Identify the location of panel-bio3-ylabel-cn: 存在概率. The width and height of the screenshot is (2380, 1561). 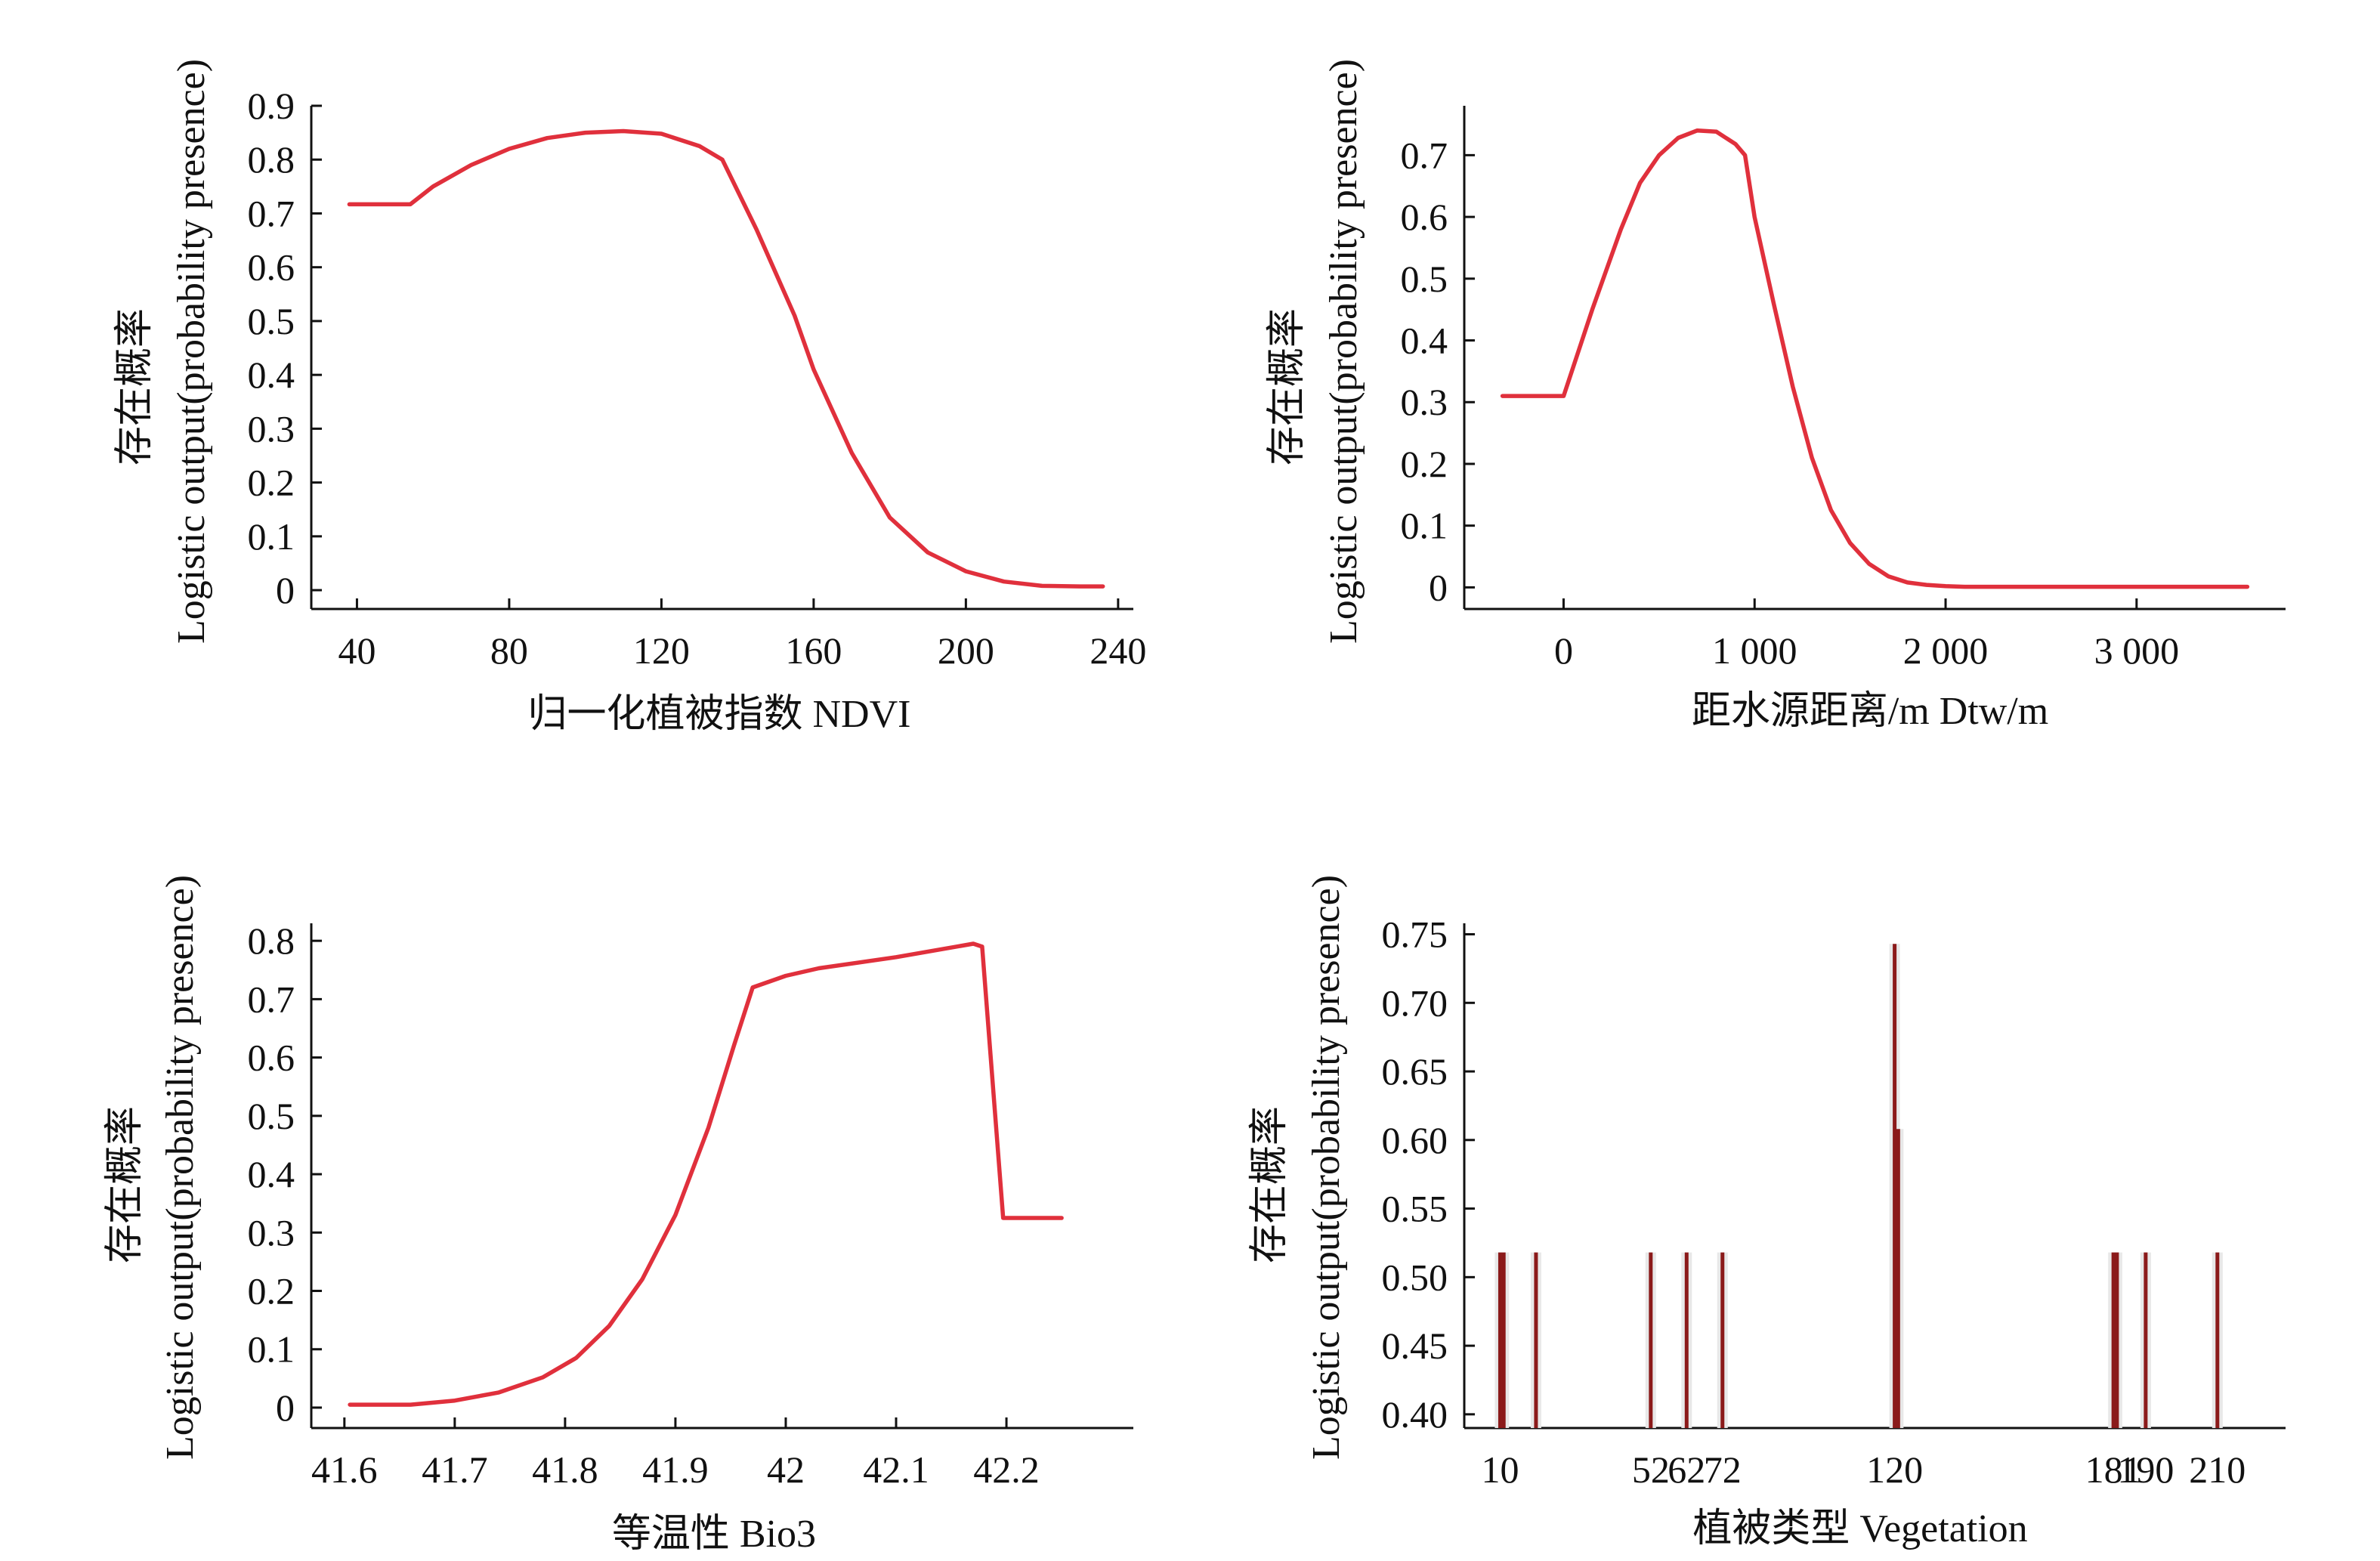
(125, 1185).